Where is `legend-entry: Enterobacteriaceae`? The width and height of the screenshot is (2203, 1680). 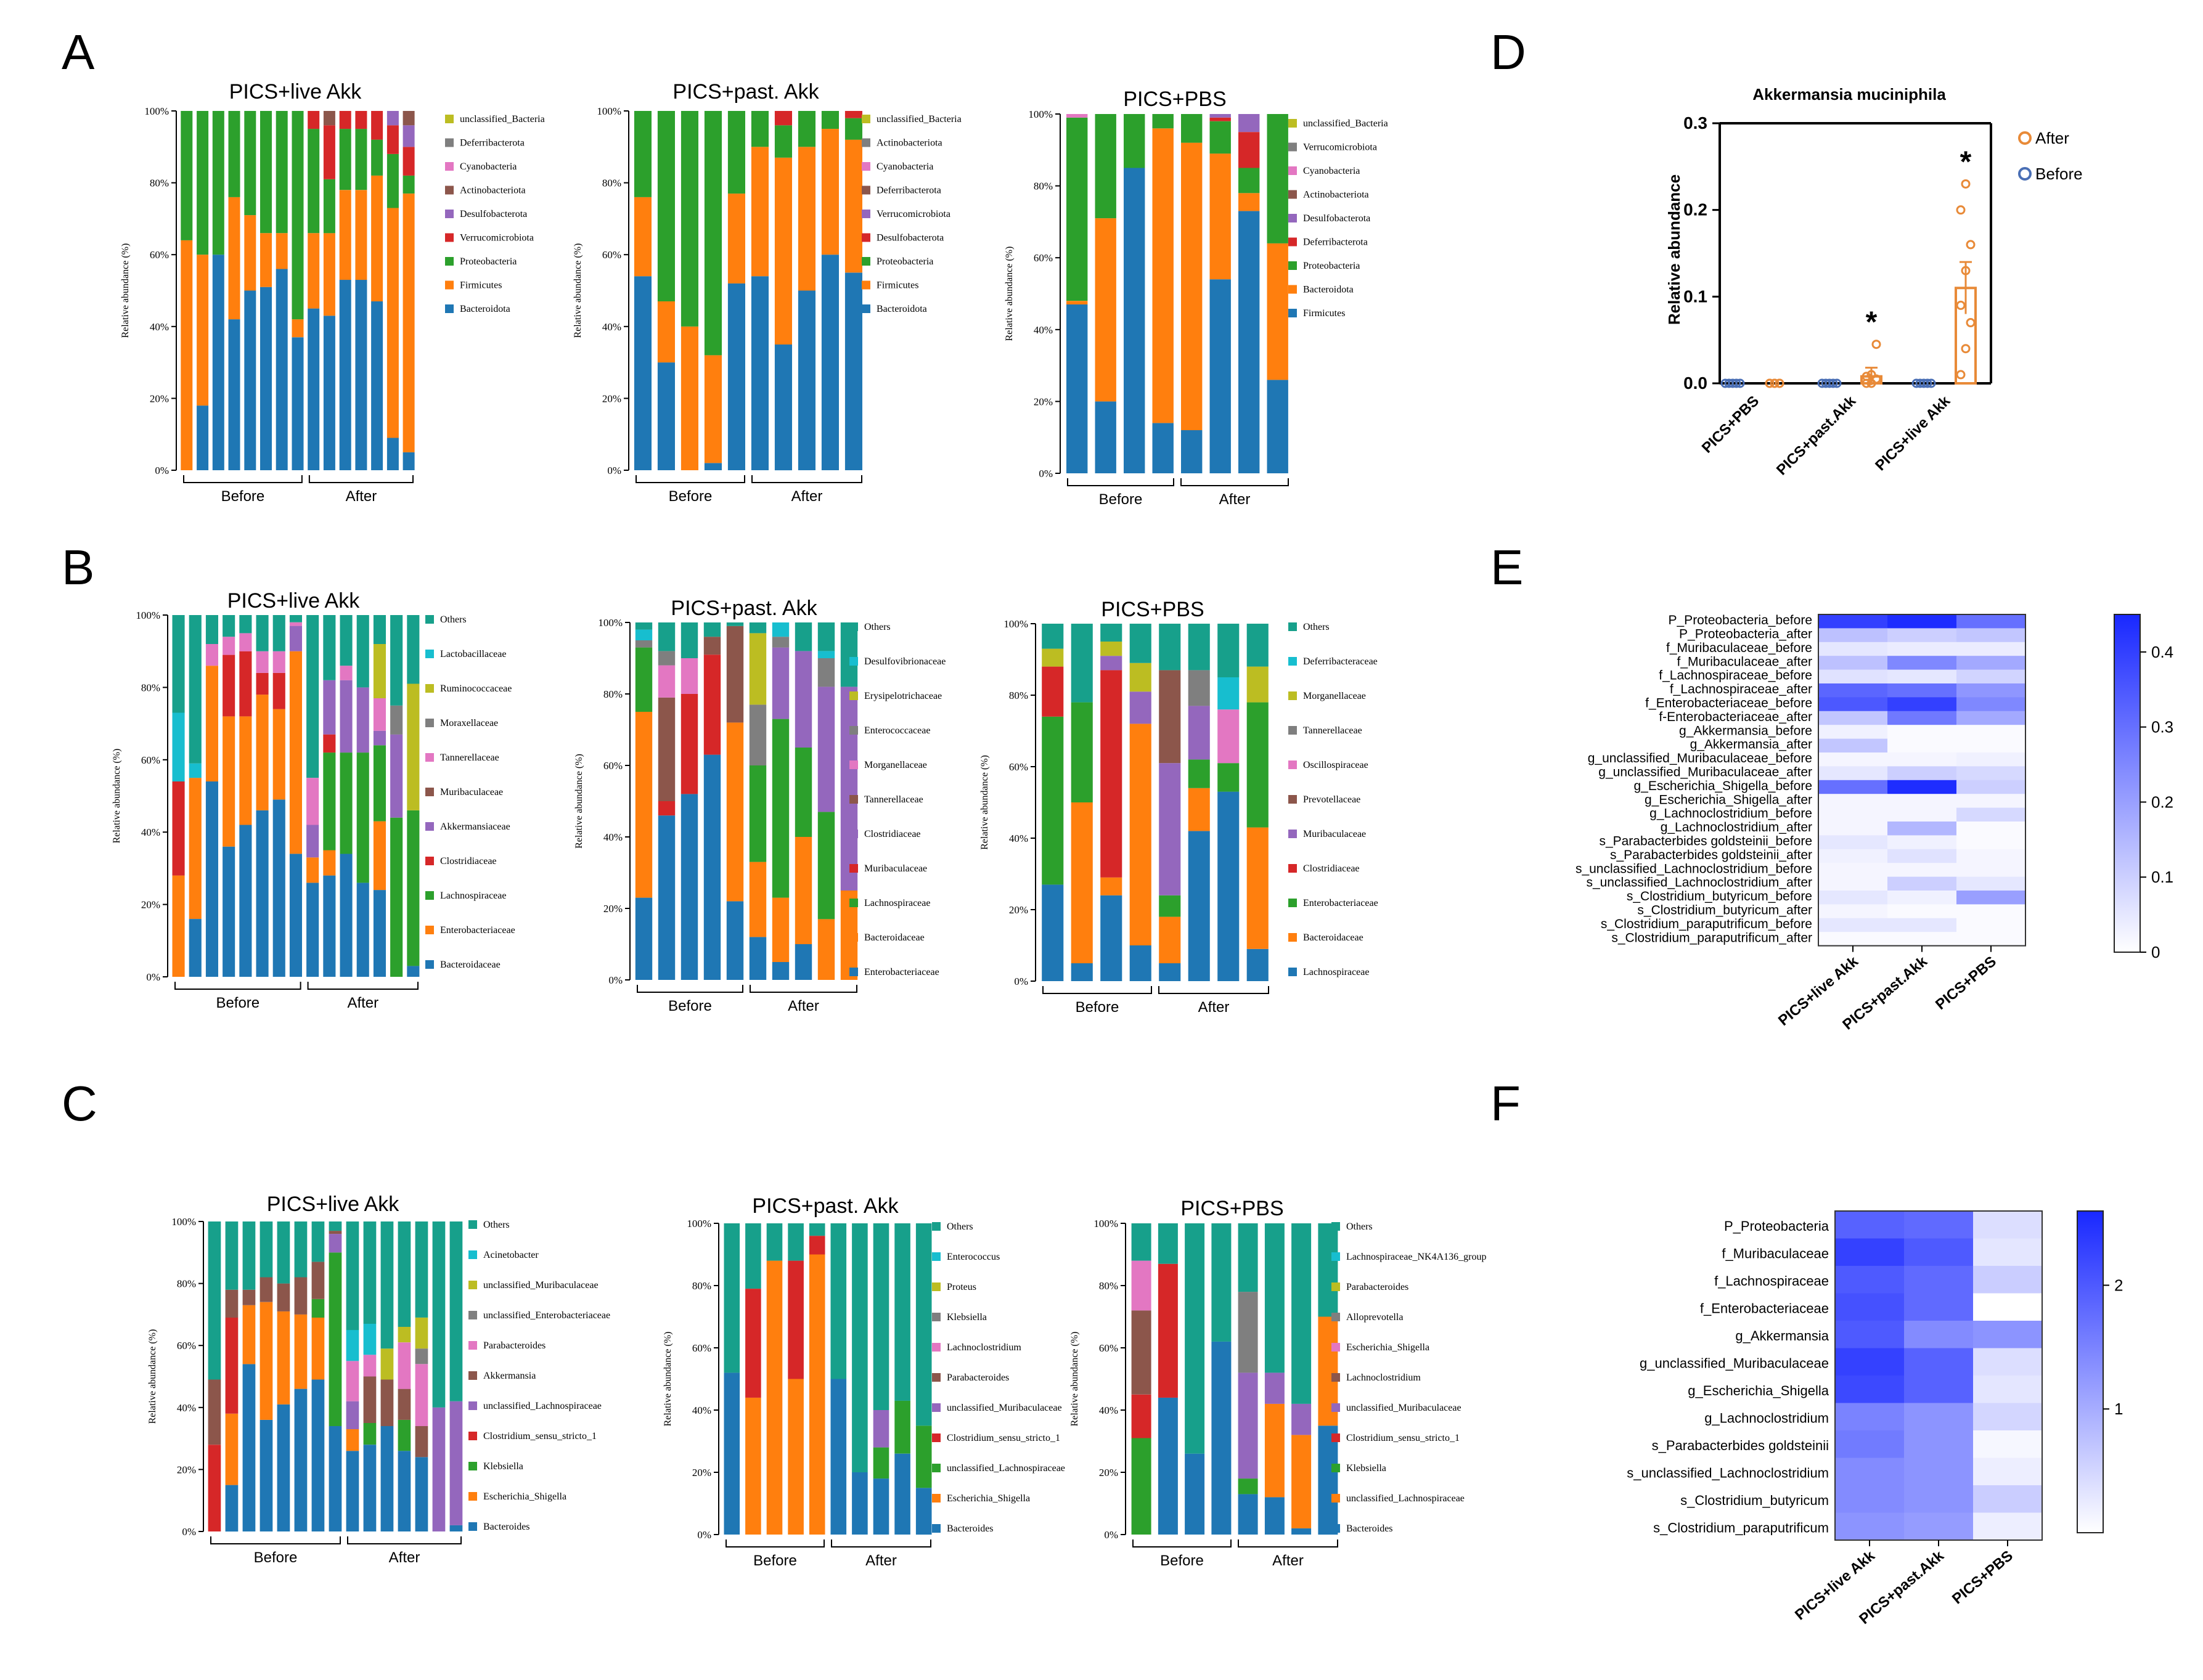 legend-entry: Enterobacteriaceae is located at coordinates (901, 972).